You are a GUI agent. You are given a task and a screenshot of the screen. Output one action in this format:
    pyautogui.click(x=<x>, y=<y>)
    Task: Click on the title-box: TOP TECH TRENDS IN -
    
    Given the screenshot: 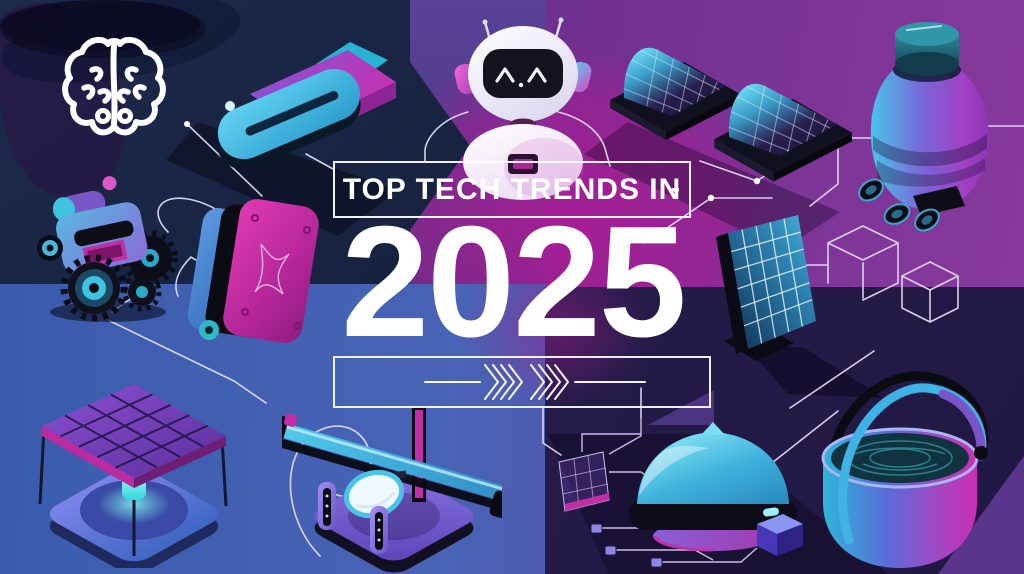 What is the action you would take?
    pyautogui.click(x=512, y=189)
    